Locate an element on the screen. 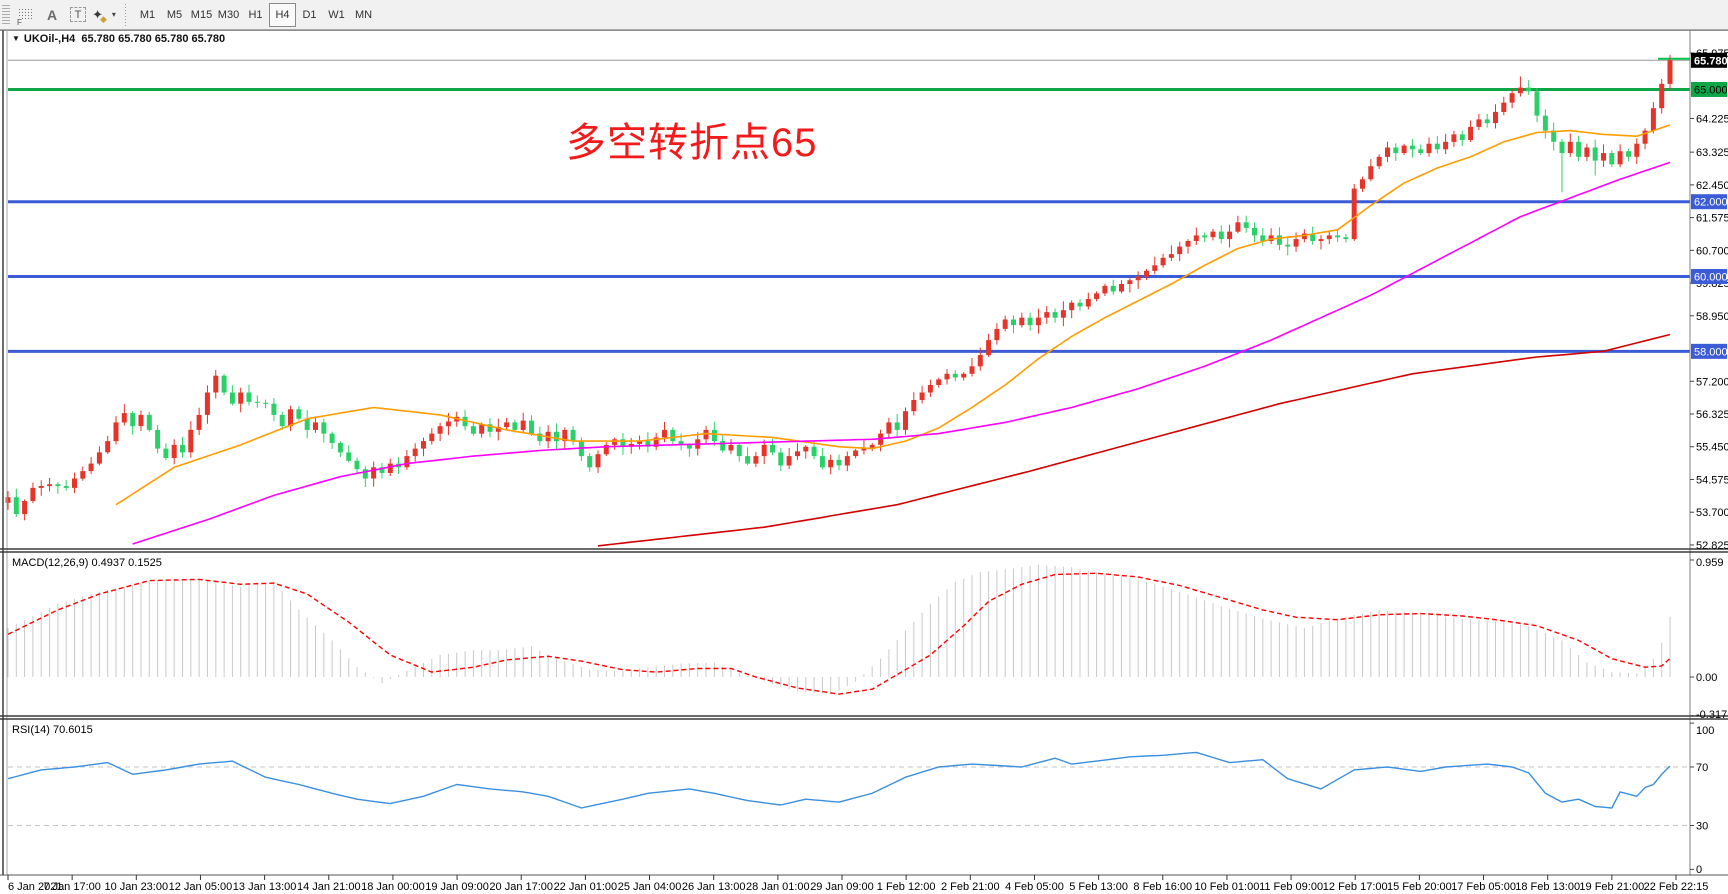  rsi-line is located at coordinates (839, 780).